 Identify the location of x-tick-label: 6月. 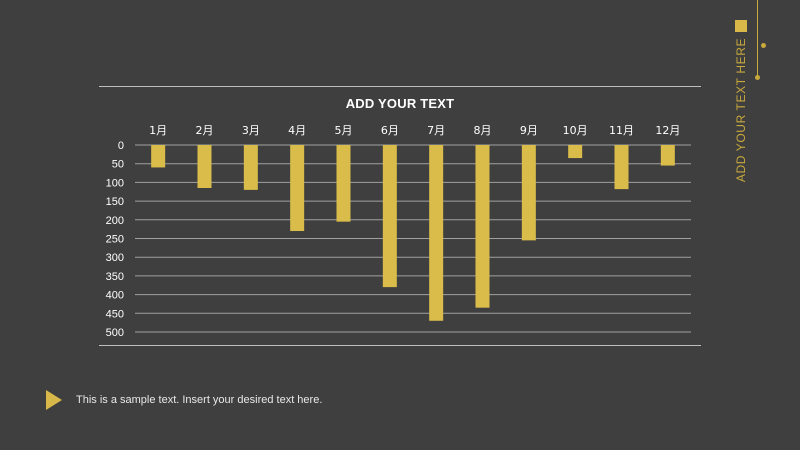
(390, 130).